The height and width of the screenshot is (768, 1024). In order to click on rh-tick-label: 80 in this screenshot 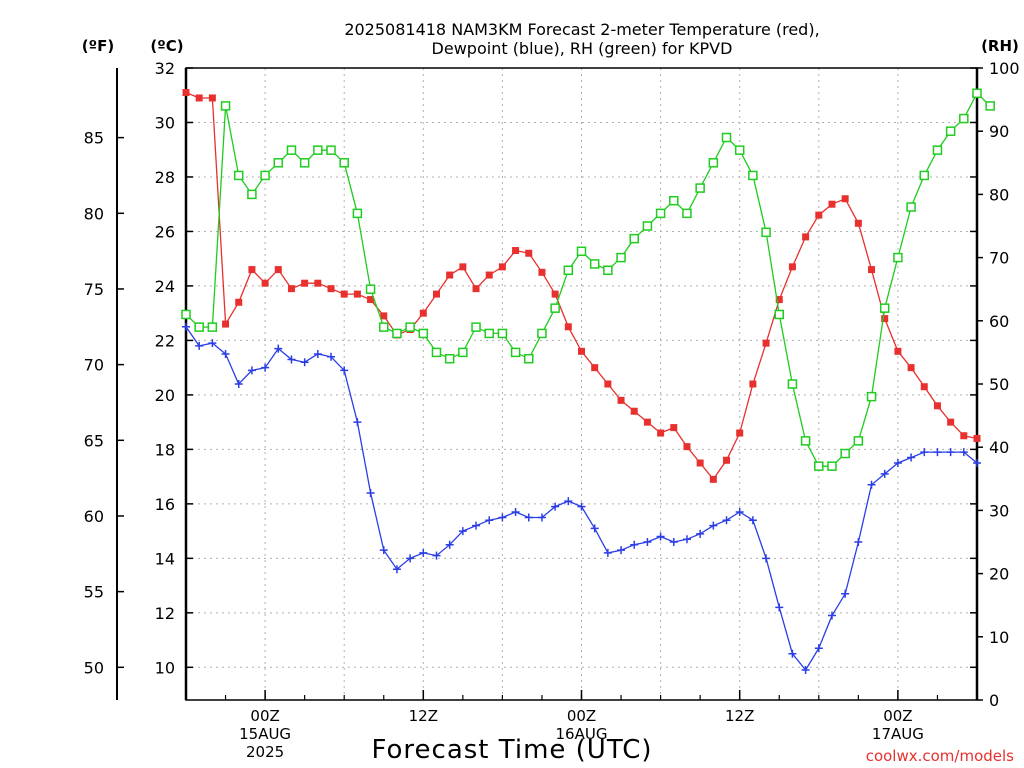, I will do `click(999, 194)`.